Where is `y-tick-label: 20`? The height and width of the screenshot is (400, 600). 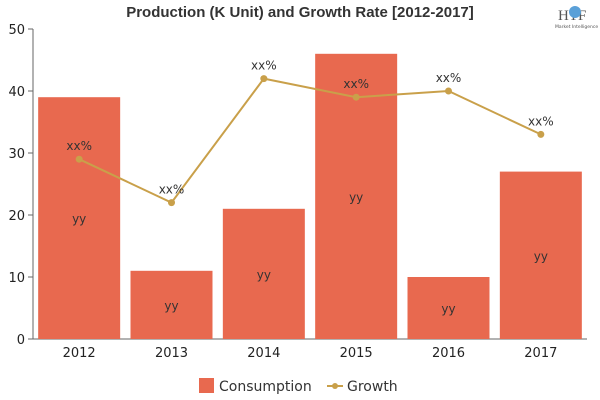
y-tick-label: 20 is located at coordinates (16, 216).